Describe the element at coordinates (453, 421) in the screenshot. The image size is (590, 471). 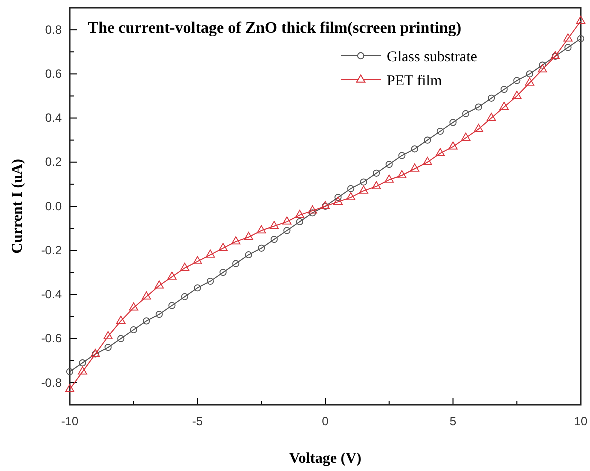
I see `x-tick-label: 5` at that location.